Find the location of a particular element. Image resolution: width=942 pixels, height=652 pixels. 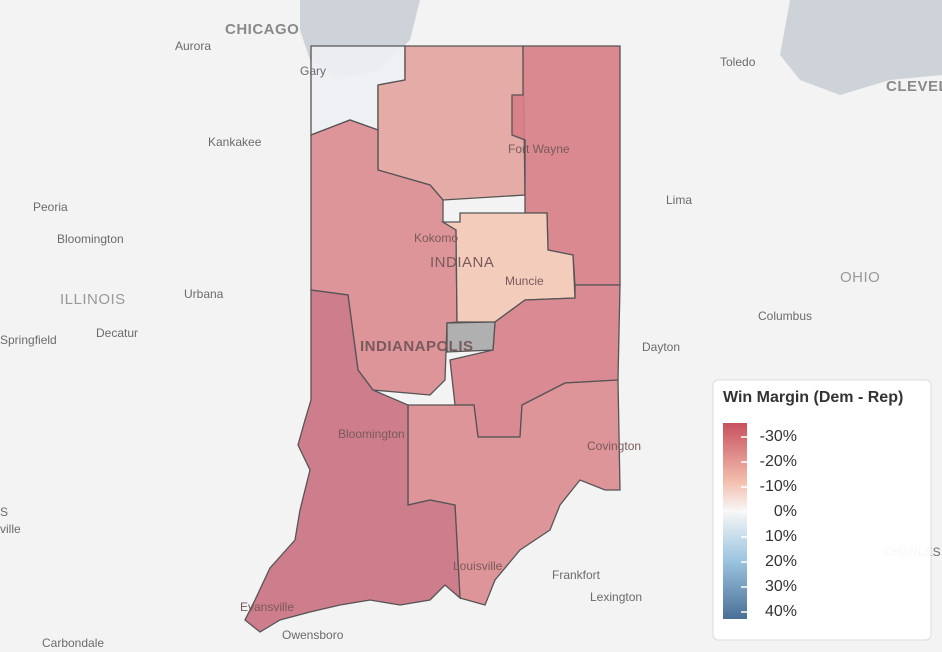

legend-tick-label: -10% is located at coordinates (778, 486).